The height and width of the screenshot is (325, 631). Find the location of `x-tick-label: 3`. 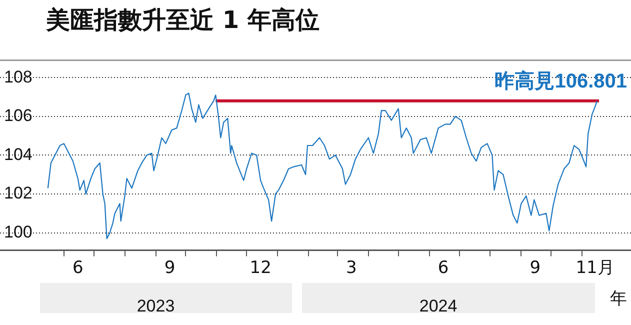

x-tick-label: 3 is located at coordinates (351, 268).